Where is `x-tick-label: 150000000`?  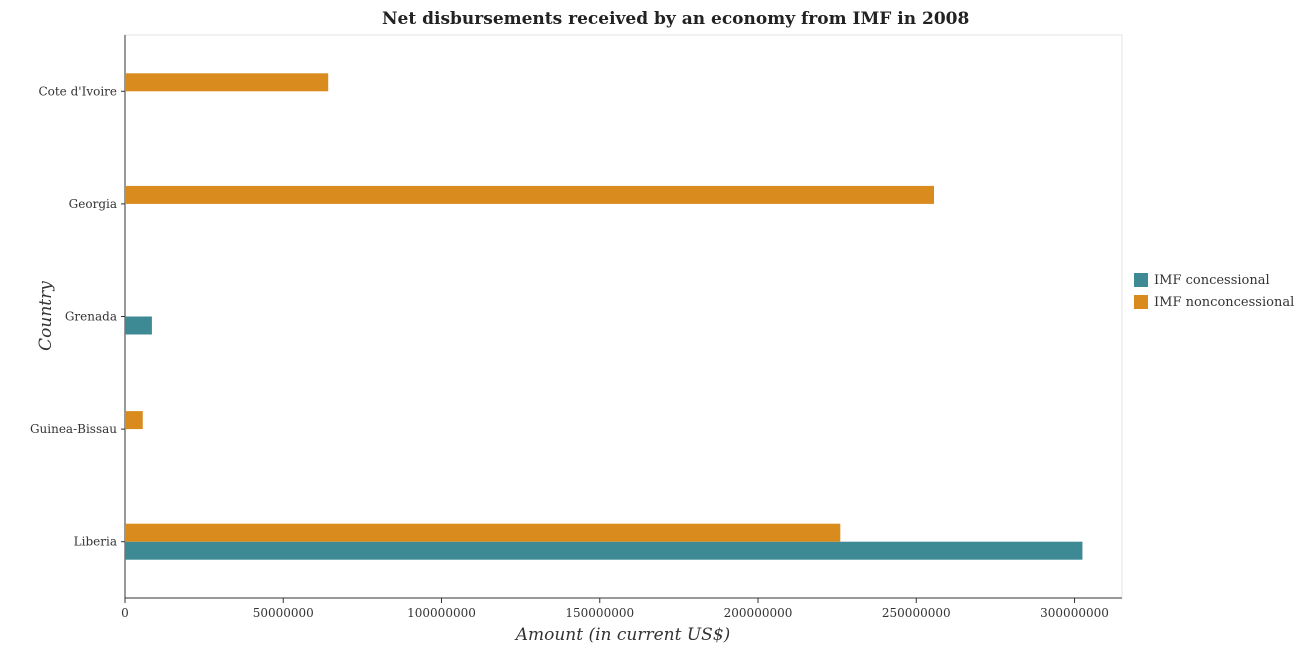
x-tick-label: 150000000 is located at coordinates (599, 613).